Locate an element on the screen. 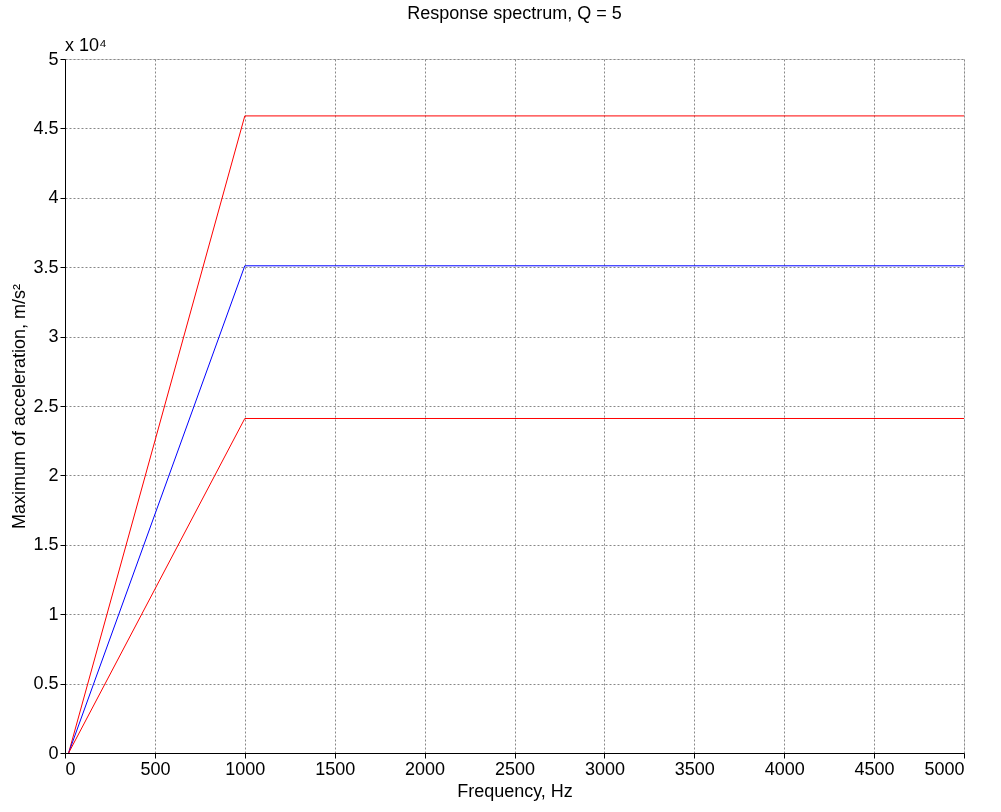  x-tick-label: 500 is located at coordinates (155, 768).